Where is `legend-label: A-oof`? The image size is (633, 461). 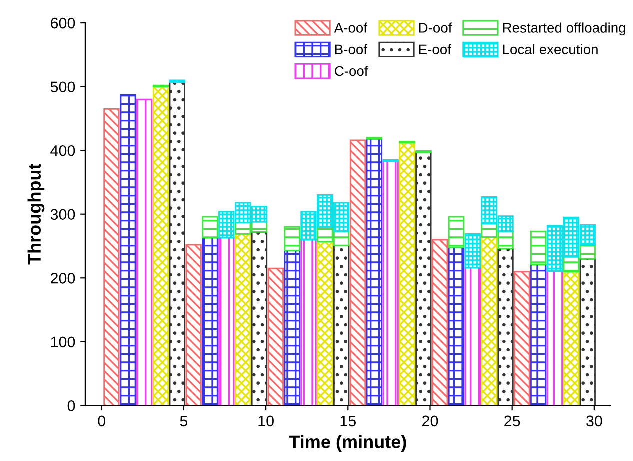 legend-label: A-oof is located at coordinates (351, 27).